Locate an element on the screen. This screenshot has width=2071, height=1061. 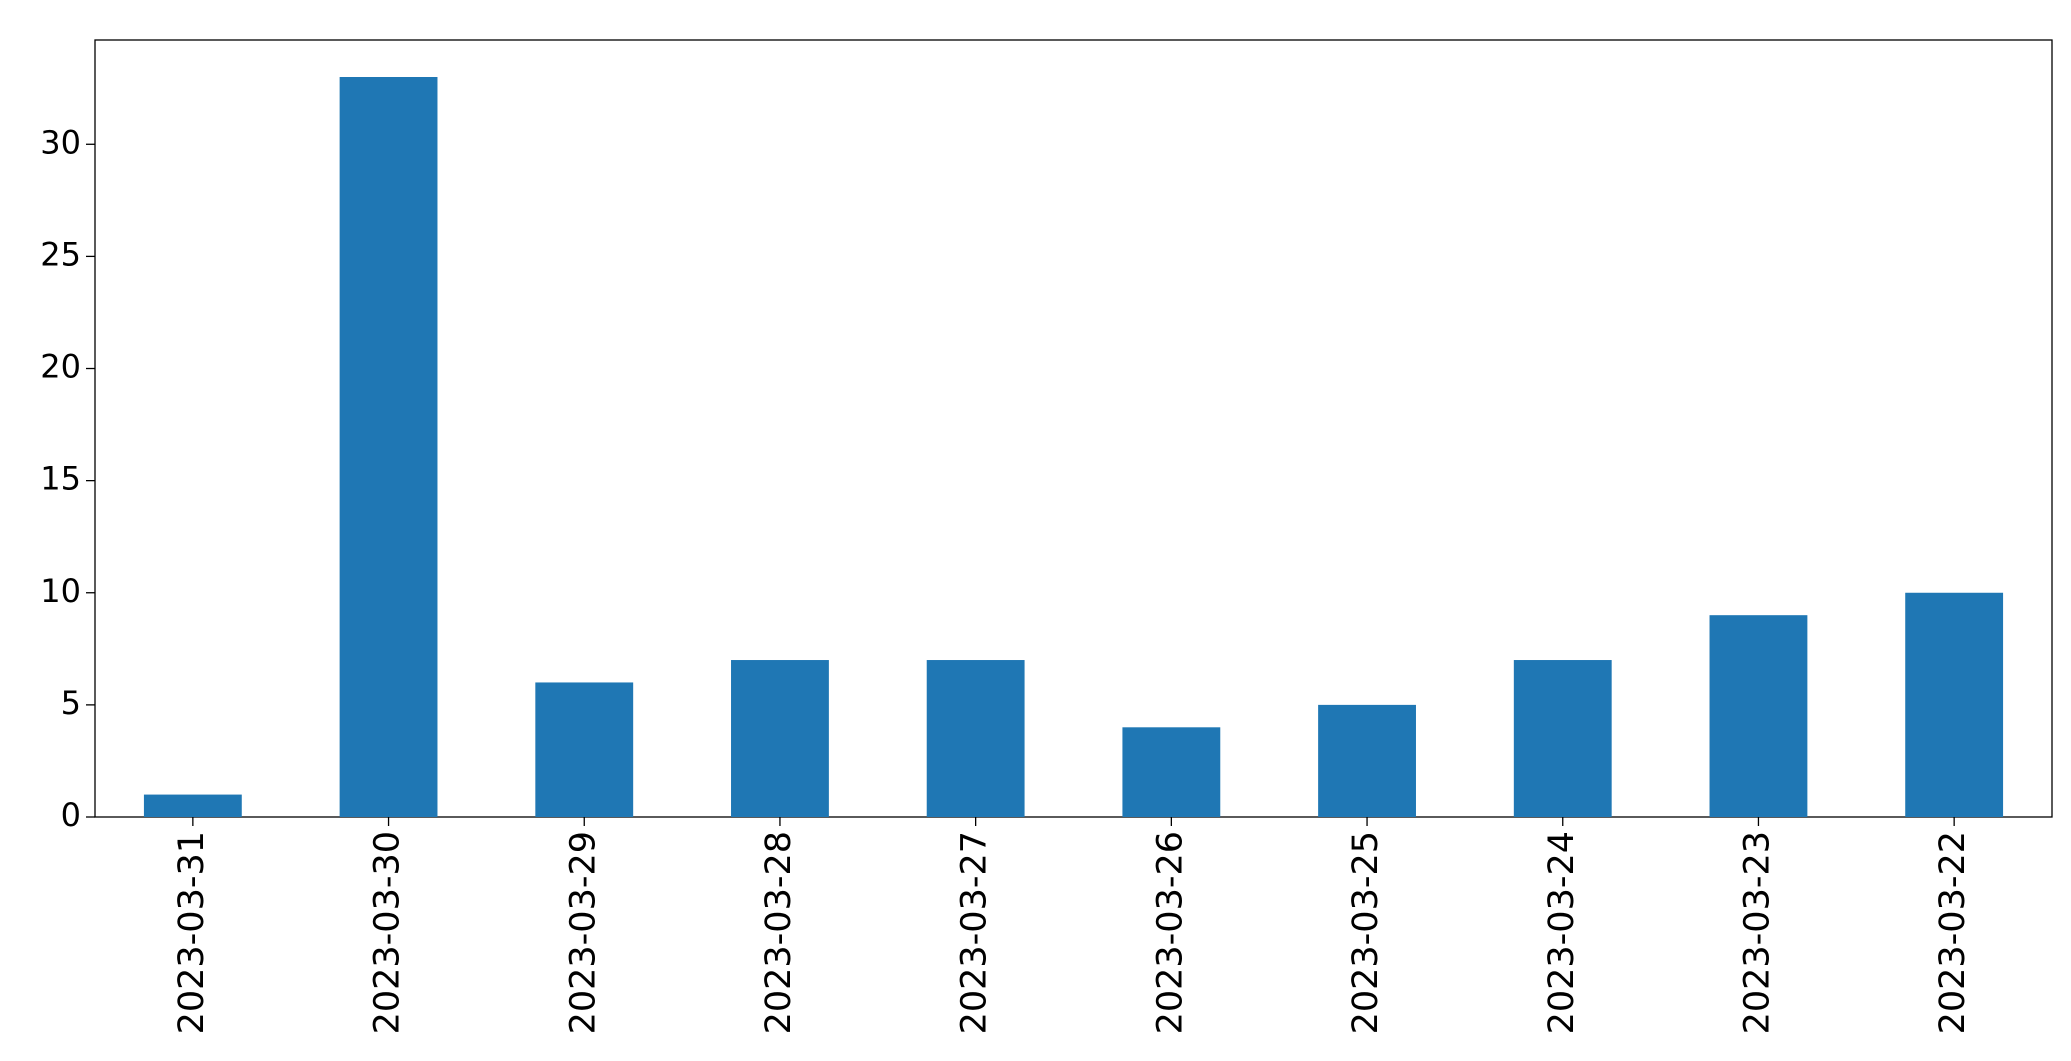
y-tick-label: 10 is located at coordinates (60, 591).